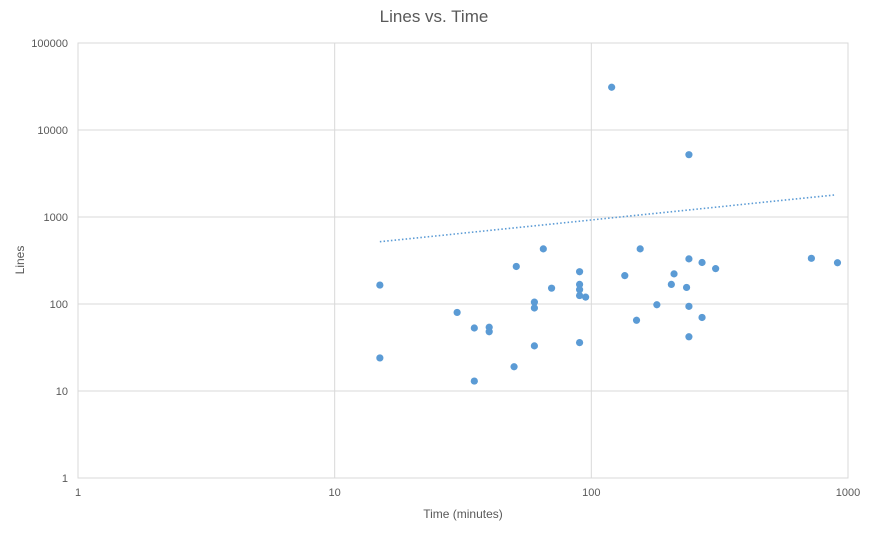  What do you see at coordinates (65, 479) in the screenshot?
I see `y-tick-label: 1` at bounding box center [65, 479].